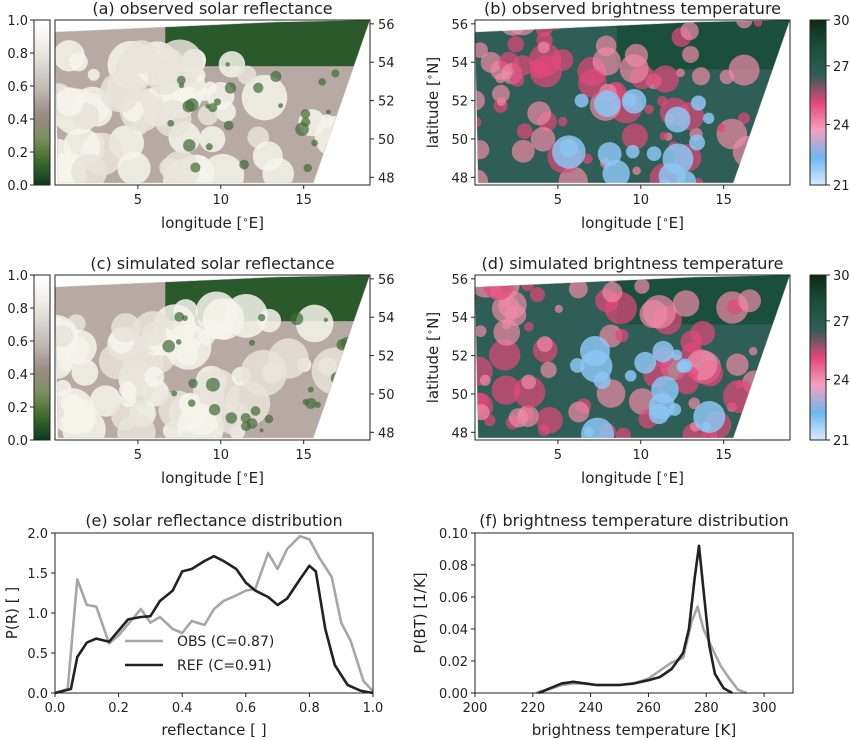 The width and height of the screenshot is (850, 740). What do you see at coordinates (841, 126) in the screenshot?
I see `colorbar-tick-label-b: 243` at bounding box center [841, 126].